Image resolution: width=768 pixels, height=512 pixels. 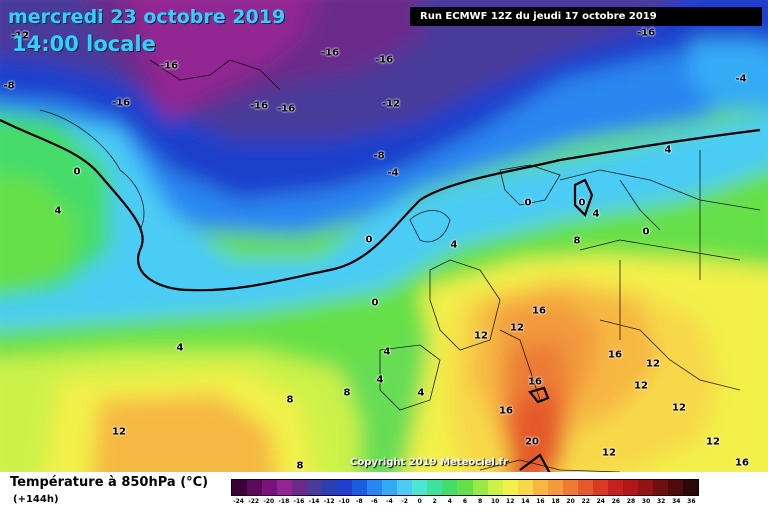 I want to click on legend-tick: 26, so click(x=616, y=501).